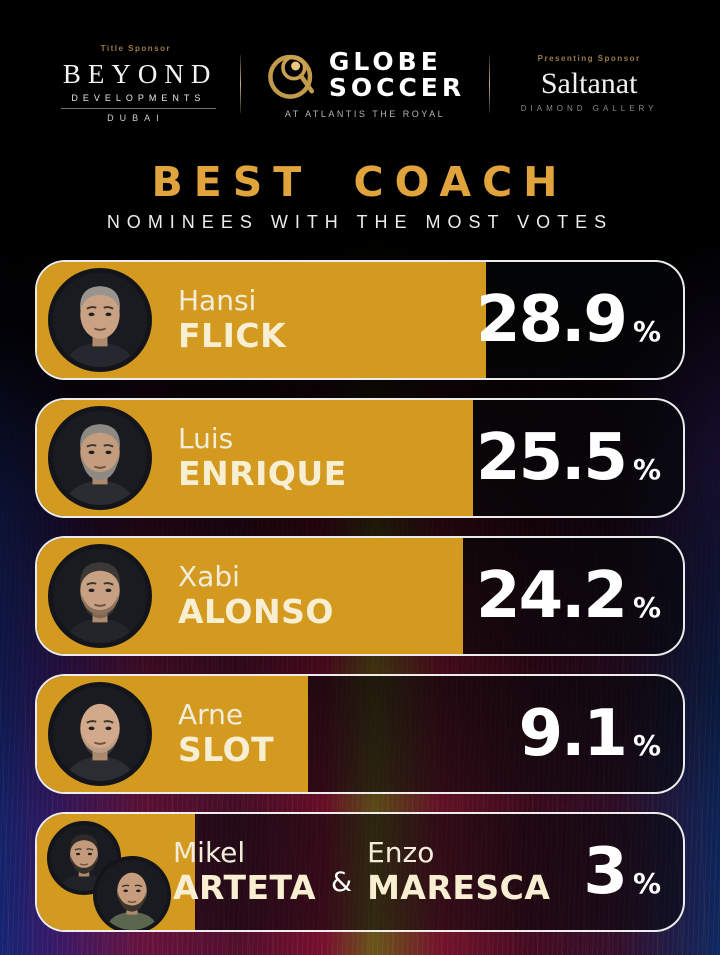 The width and height of the screenshot is (720, 955). What do you see at coordinates (342, 883) in the screenshot?
I see `ampersand: &` at bounding box center [342, 883].